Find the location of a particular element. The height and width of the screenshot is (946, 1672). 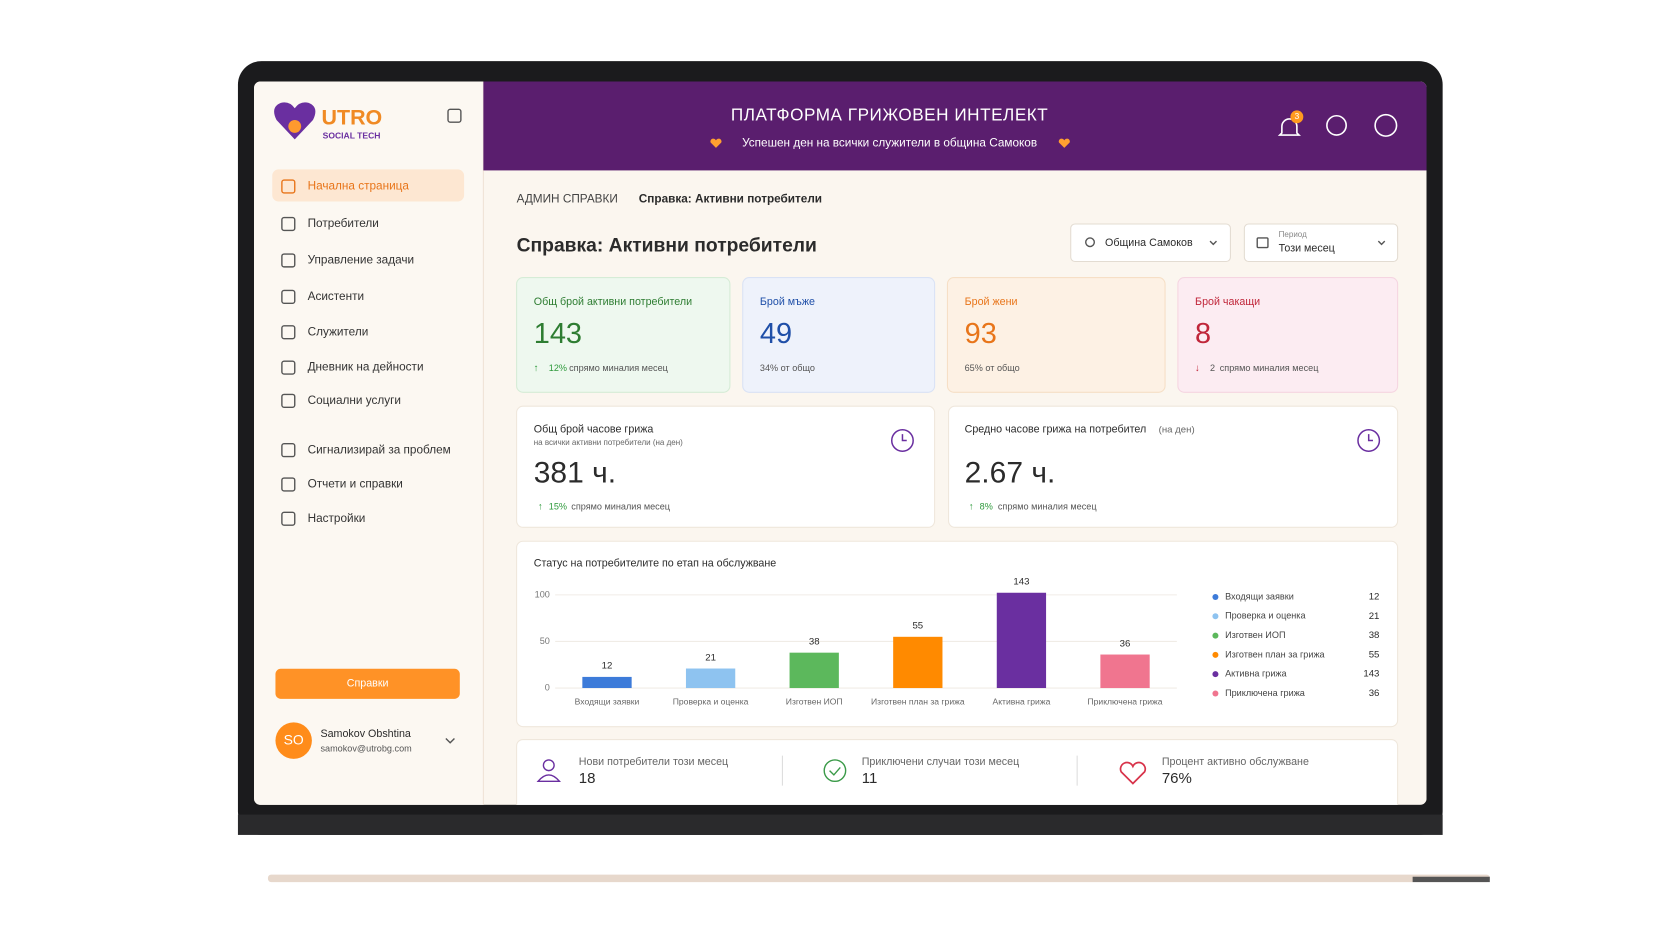

legend-value: 55 is located at coordinates (1374, 654).